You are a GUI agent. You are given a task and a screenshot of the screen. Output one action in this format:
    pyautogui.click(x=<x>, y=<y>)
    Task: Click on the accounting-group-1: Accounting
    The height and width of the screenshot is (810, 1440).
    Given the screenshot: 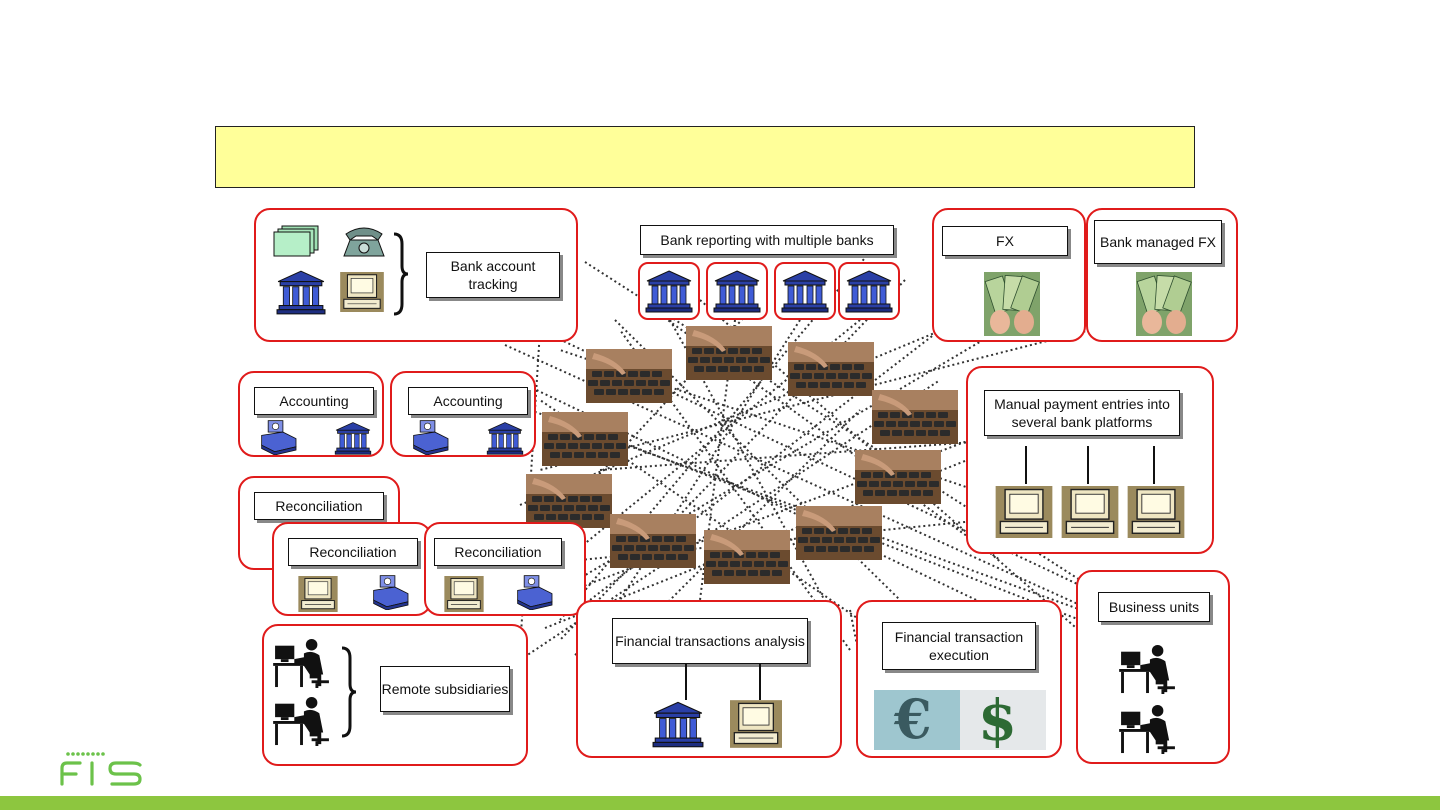 What is the action you would take?
    pyautogui.click(x=311, y=414)
    